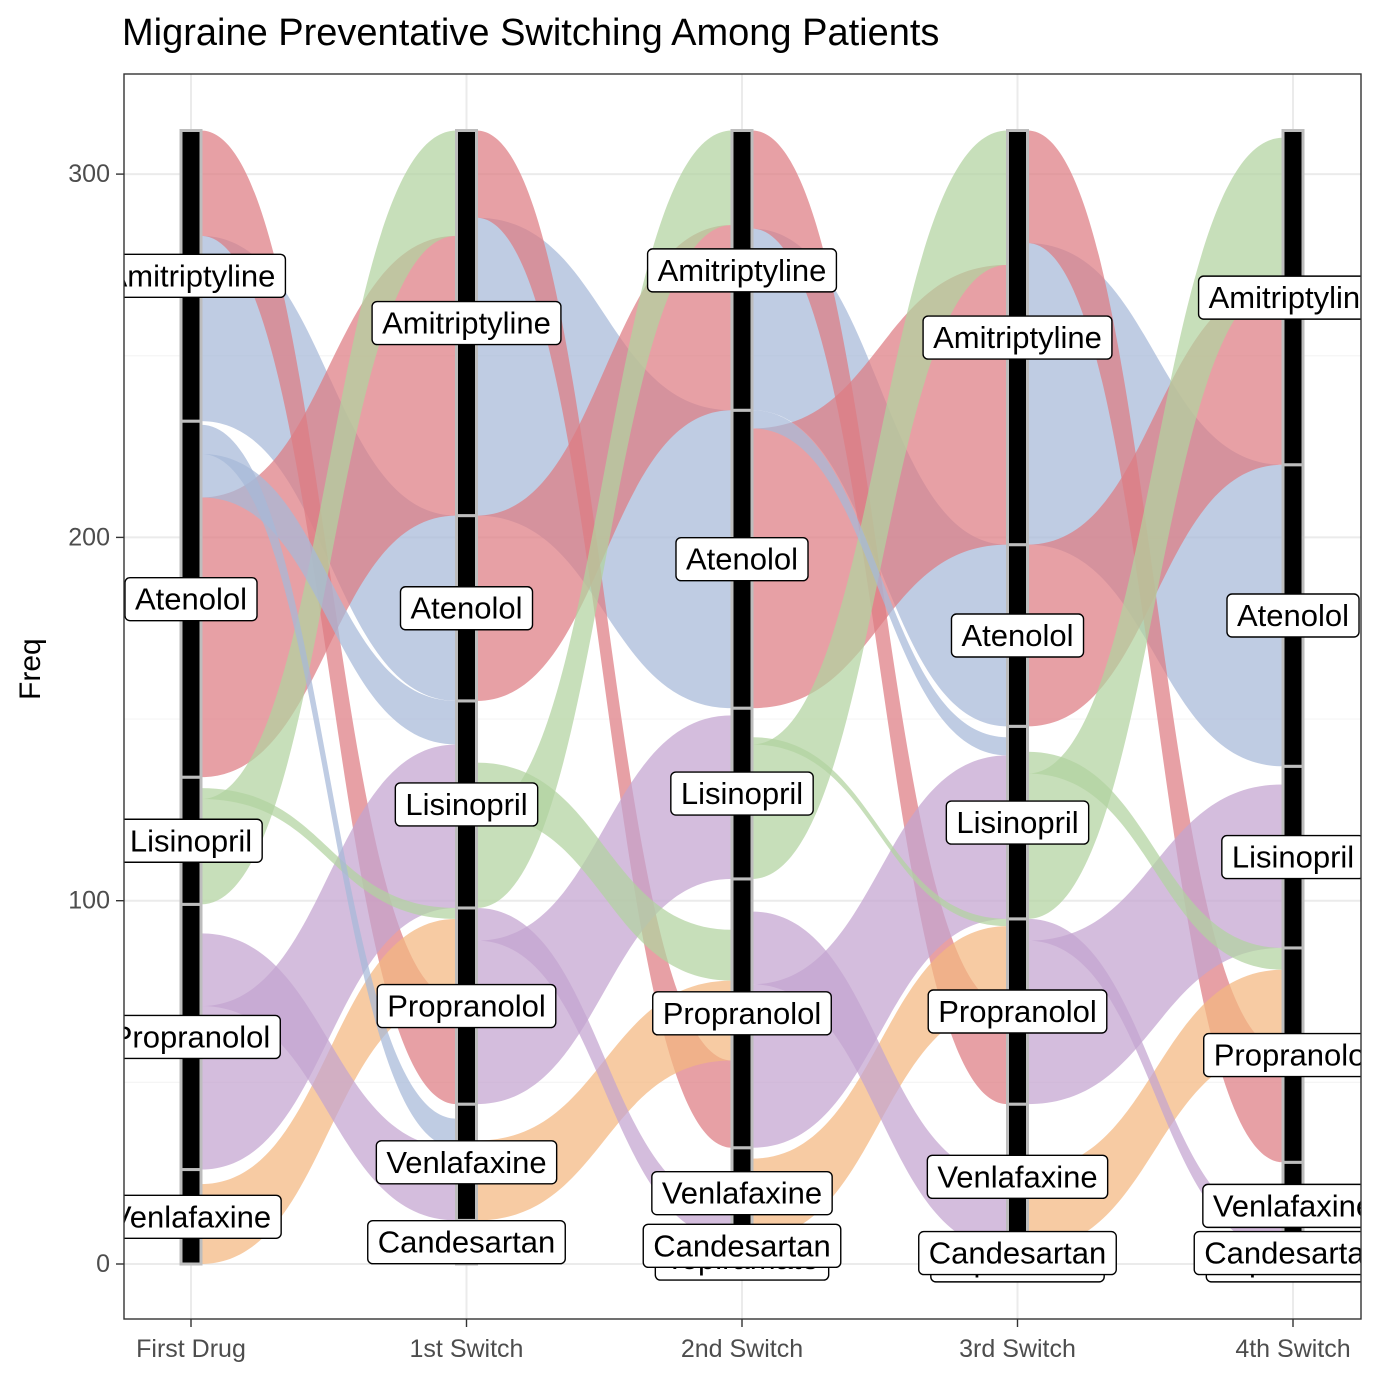  I want to click on stratum-label-1st-switch-atenolol: Atenolol, so click(466, 608).